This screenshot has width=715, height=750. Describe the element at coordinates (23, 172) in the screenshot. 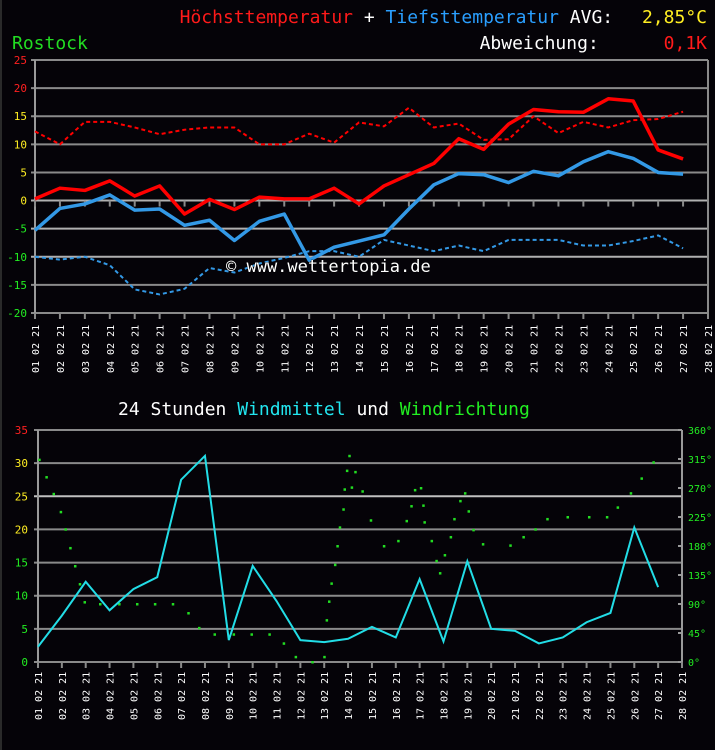

I see `y-tick-label: 5` at that location.